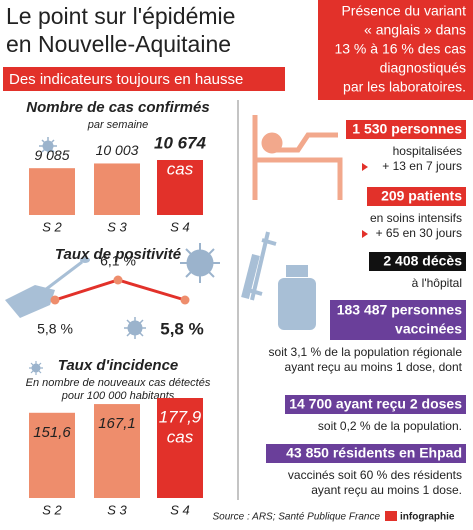 This screenshot has height=530, width=473. I want to click on fact-text: hospitalisées, so click(427, 151).